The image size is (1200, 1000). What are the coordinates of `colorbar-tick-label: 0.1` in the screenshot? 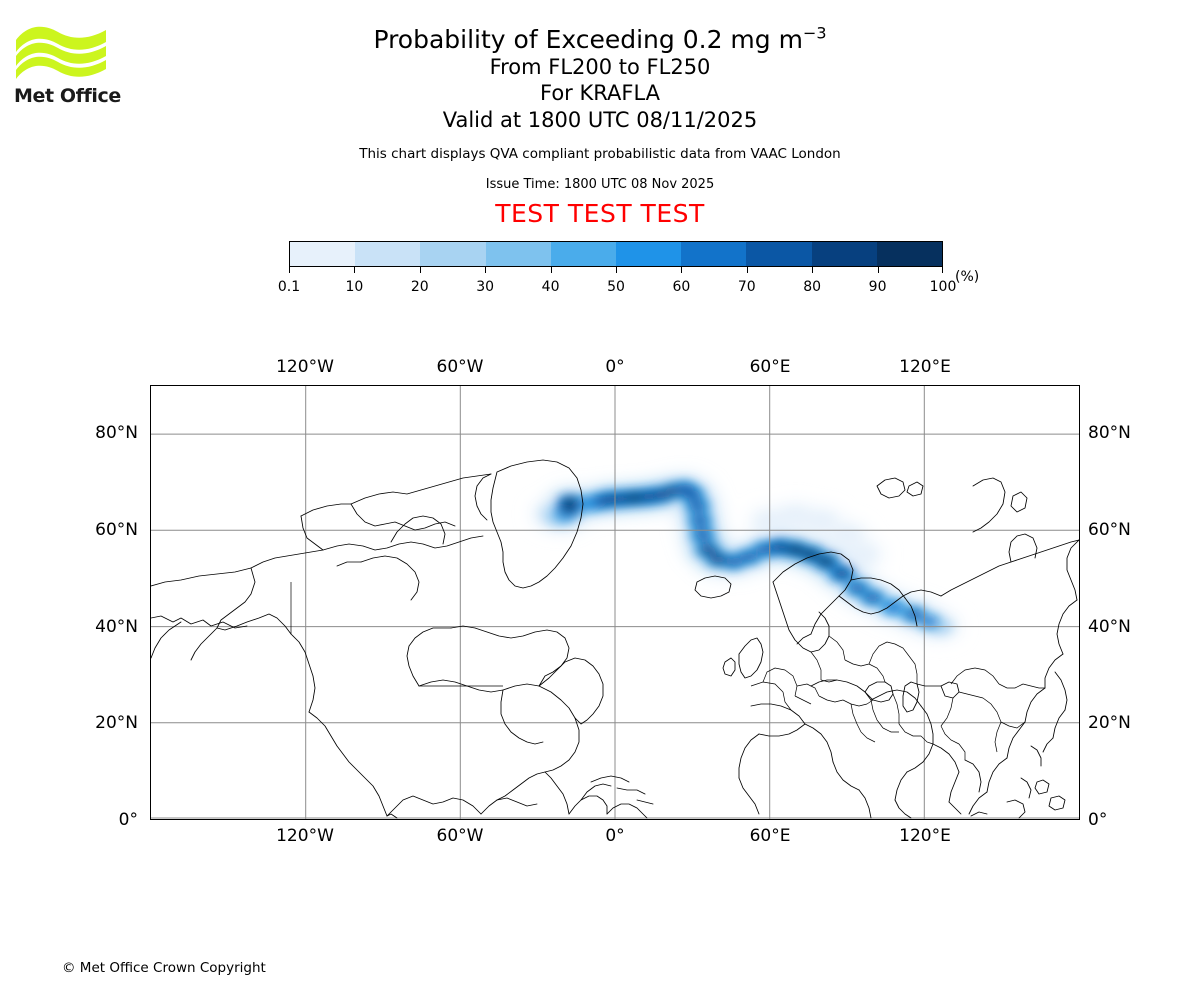 It's located at (289, 287).